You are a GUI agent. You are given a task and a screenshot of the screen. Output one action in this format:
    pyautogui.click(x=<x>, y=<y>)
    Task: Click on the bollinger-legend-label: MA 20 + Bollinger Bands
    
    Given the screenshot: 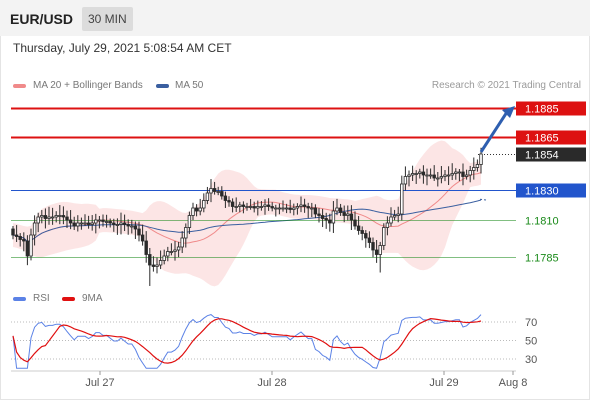 What is the action you would take?
    pyautogui.click(x=88, y=85)
    